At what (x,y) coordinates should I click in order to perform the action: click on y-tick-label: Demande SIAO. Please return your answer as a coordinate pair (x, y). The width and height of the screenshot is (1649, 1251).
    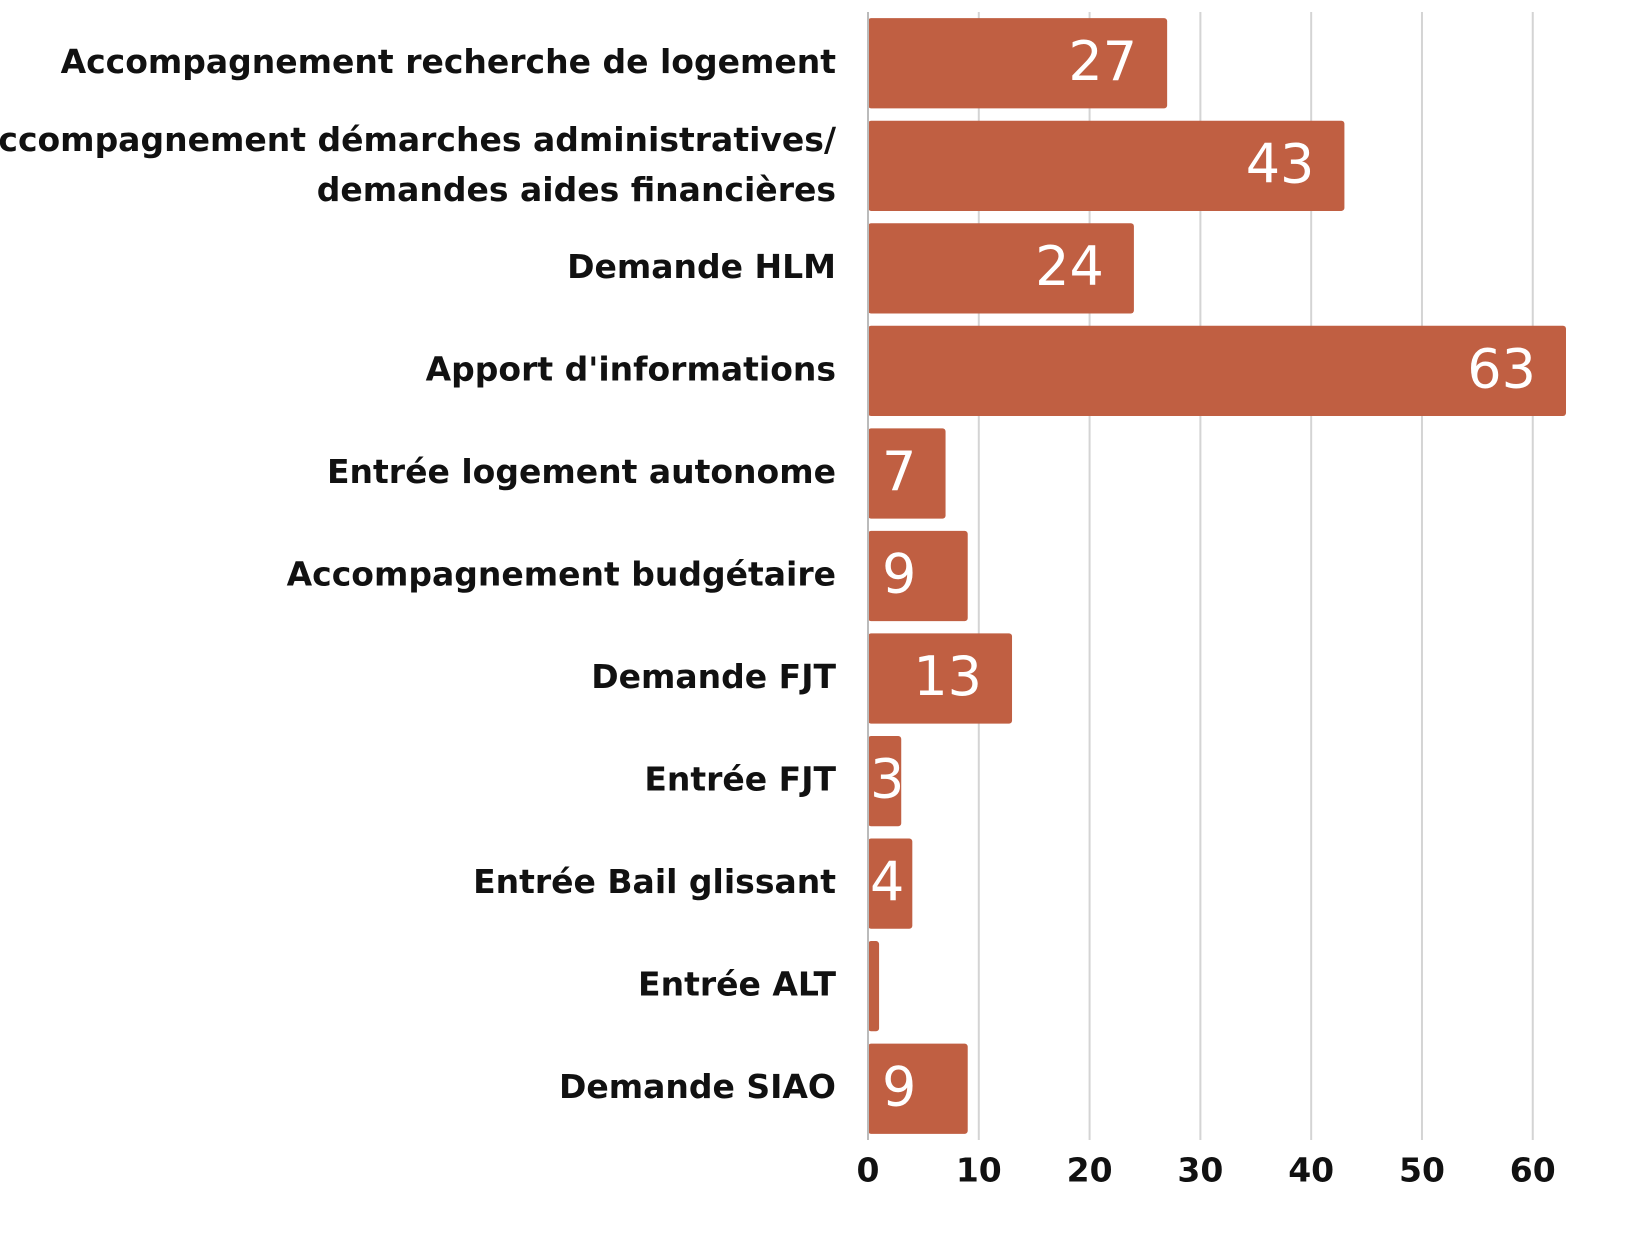
    Looking at the image, I should click on (697, 1086).